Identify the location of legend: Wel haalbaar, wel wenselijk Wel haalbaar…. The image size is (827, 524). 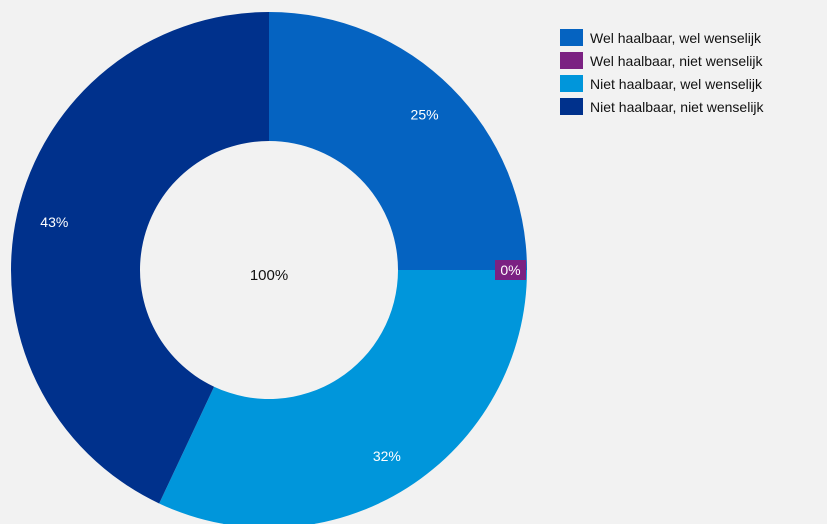
(662, 72).